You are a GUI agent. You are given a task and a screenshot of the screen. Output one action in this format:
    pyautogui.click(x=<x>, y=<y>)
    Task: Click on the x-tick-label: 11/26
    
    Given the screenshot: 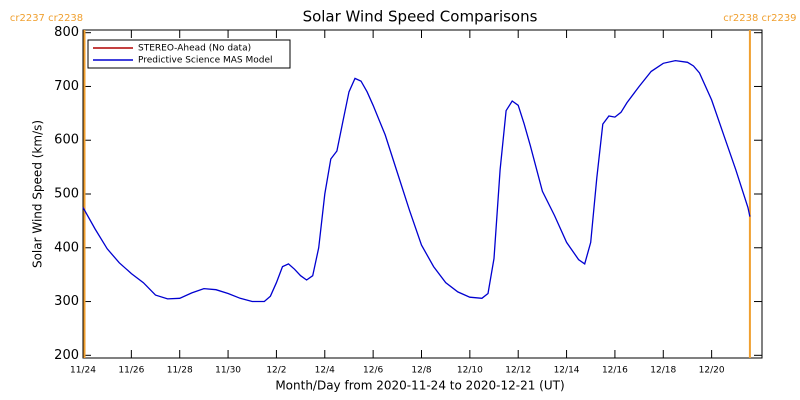 What is the action you would take?
    pyautogui.click(x=131, y=371)
    